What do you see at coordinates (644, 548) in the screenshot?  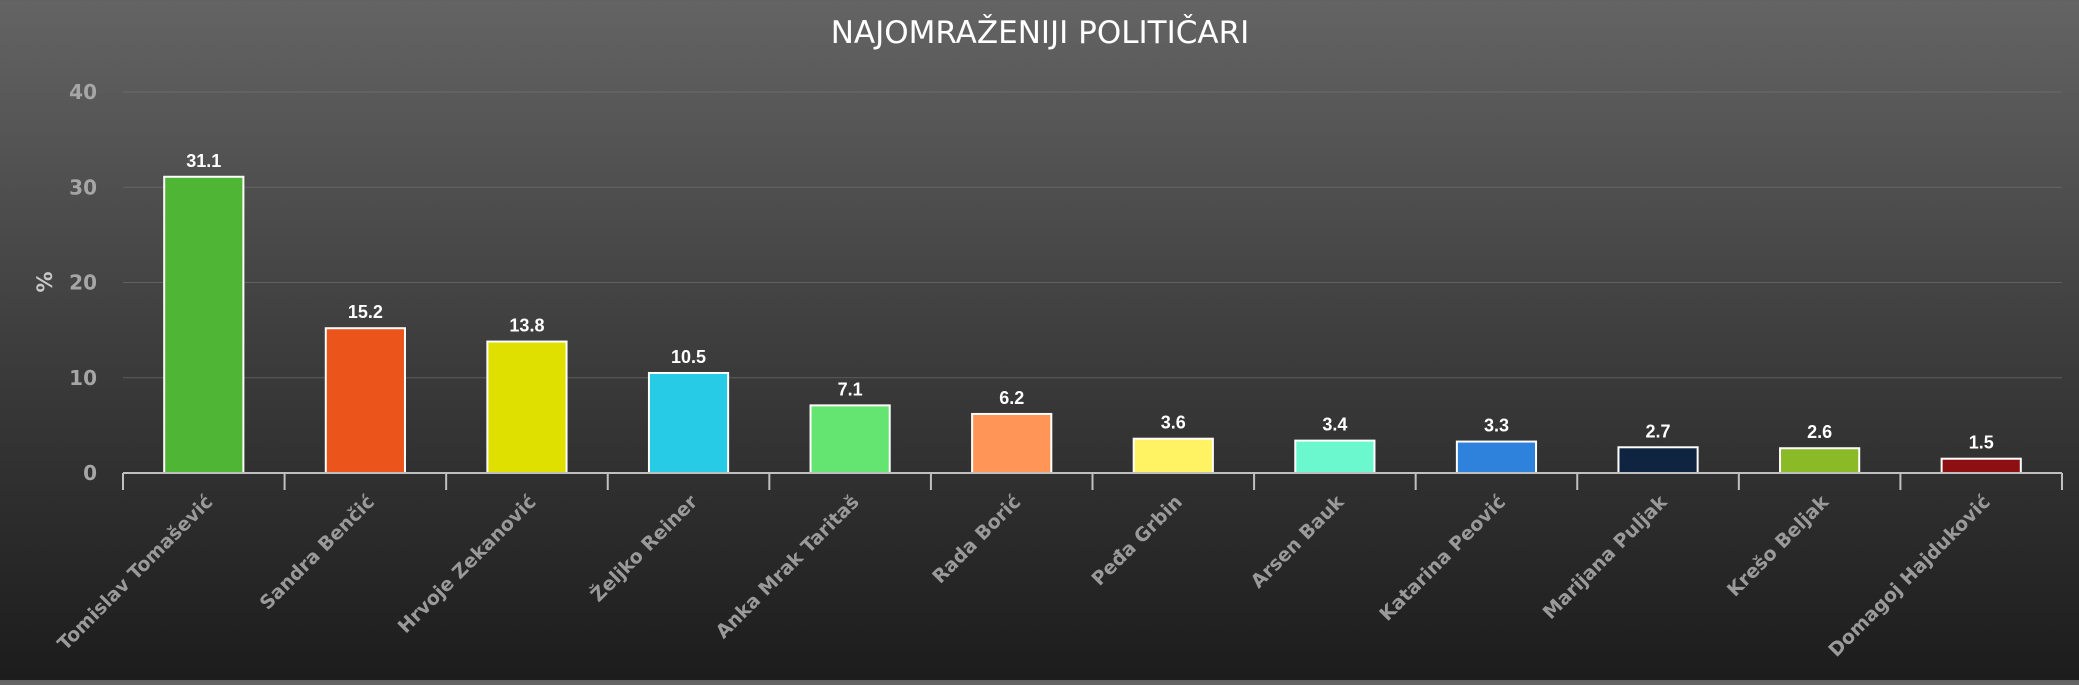 I see `x-tick-label: Željko Reiner` at bounding box center [644, 548].